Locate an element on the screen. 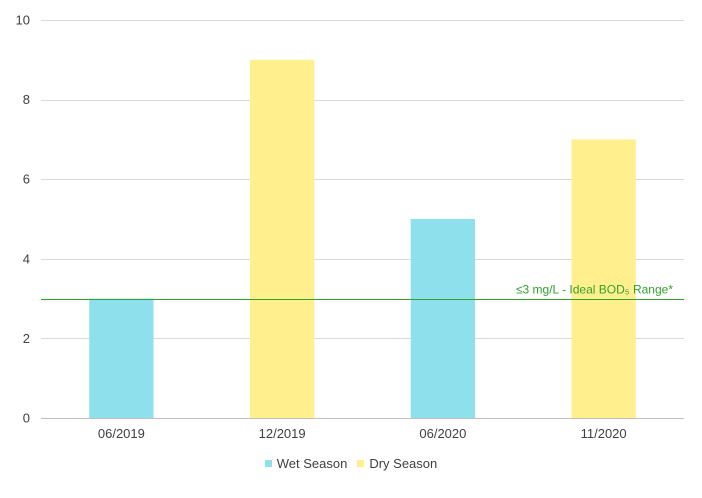  reference-line-label: ≤3 mg/L - Ideal BOD₅ Range* is located at coordinates (594, 290).